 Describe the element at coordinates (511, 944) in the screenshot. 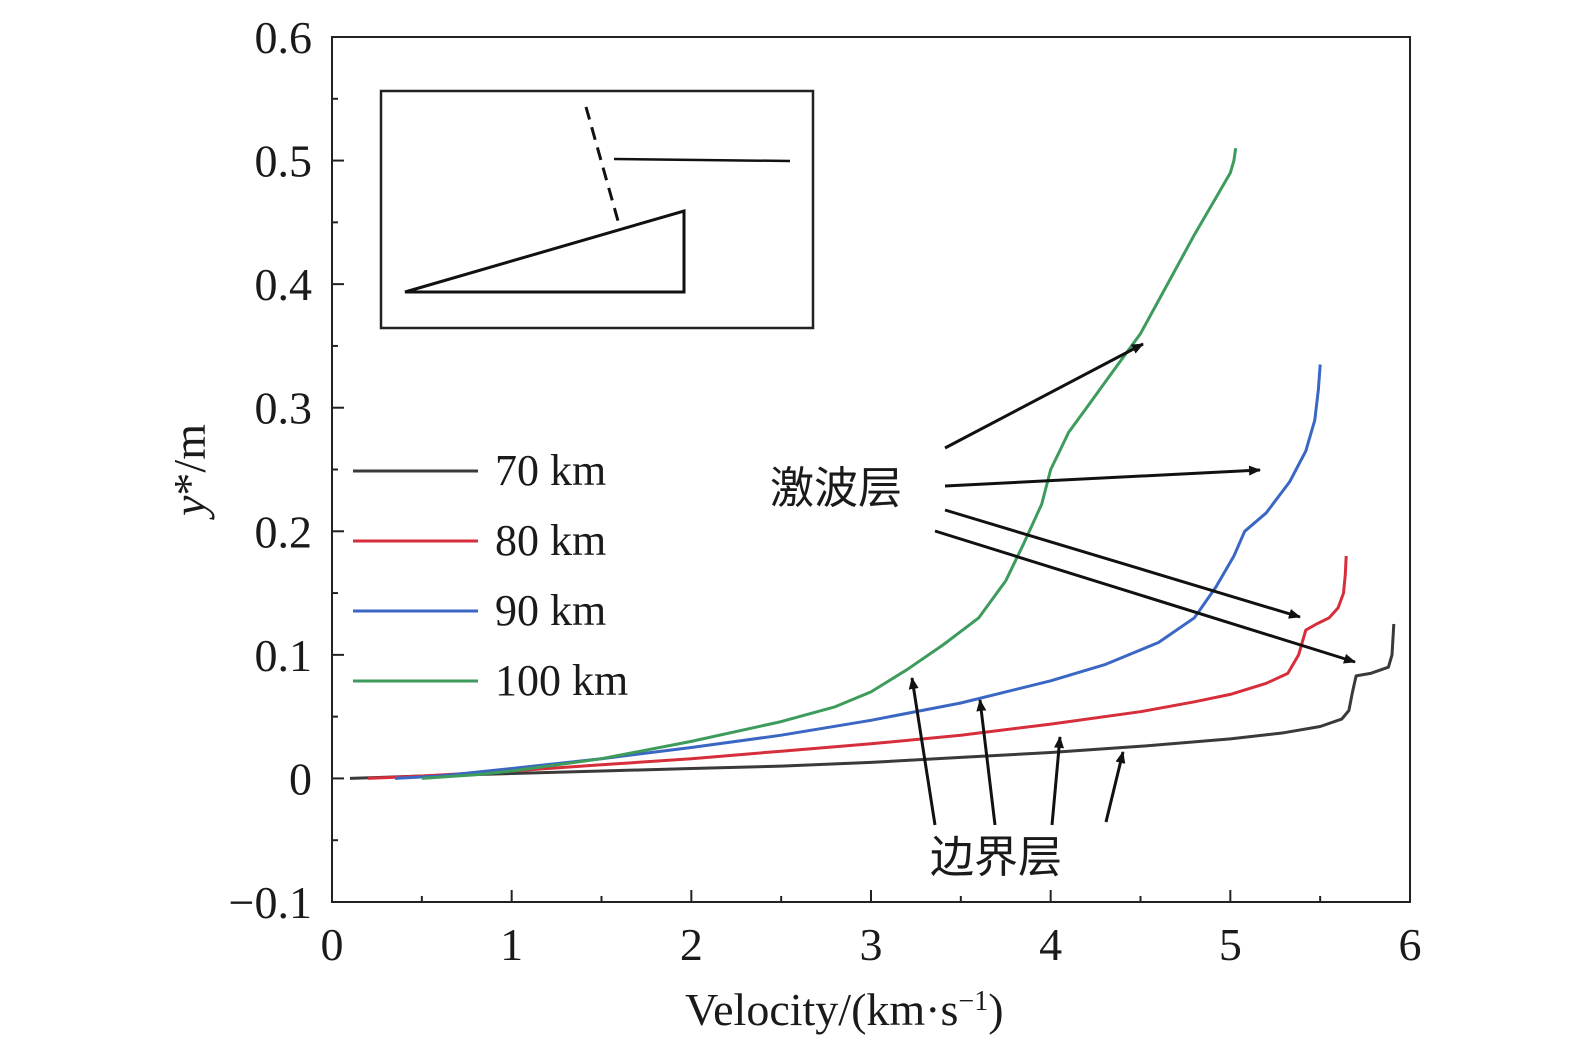

I see `x-tick-label: 1` at that location.